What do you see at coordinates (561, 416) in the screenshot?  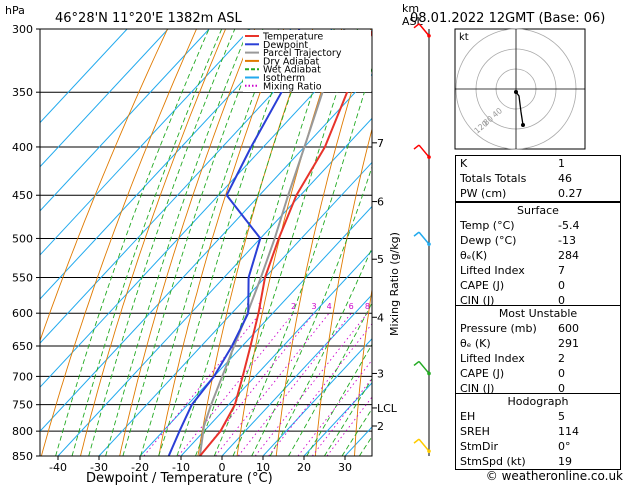 I see `row-value: 5` at bounding box center [561, 416].